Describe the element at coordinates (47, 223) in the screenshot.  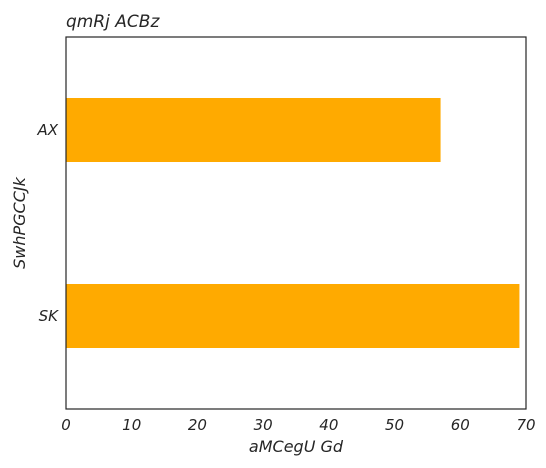
I see `y-axis: AX SK` at that location.